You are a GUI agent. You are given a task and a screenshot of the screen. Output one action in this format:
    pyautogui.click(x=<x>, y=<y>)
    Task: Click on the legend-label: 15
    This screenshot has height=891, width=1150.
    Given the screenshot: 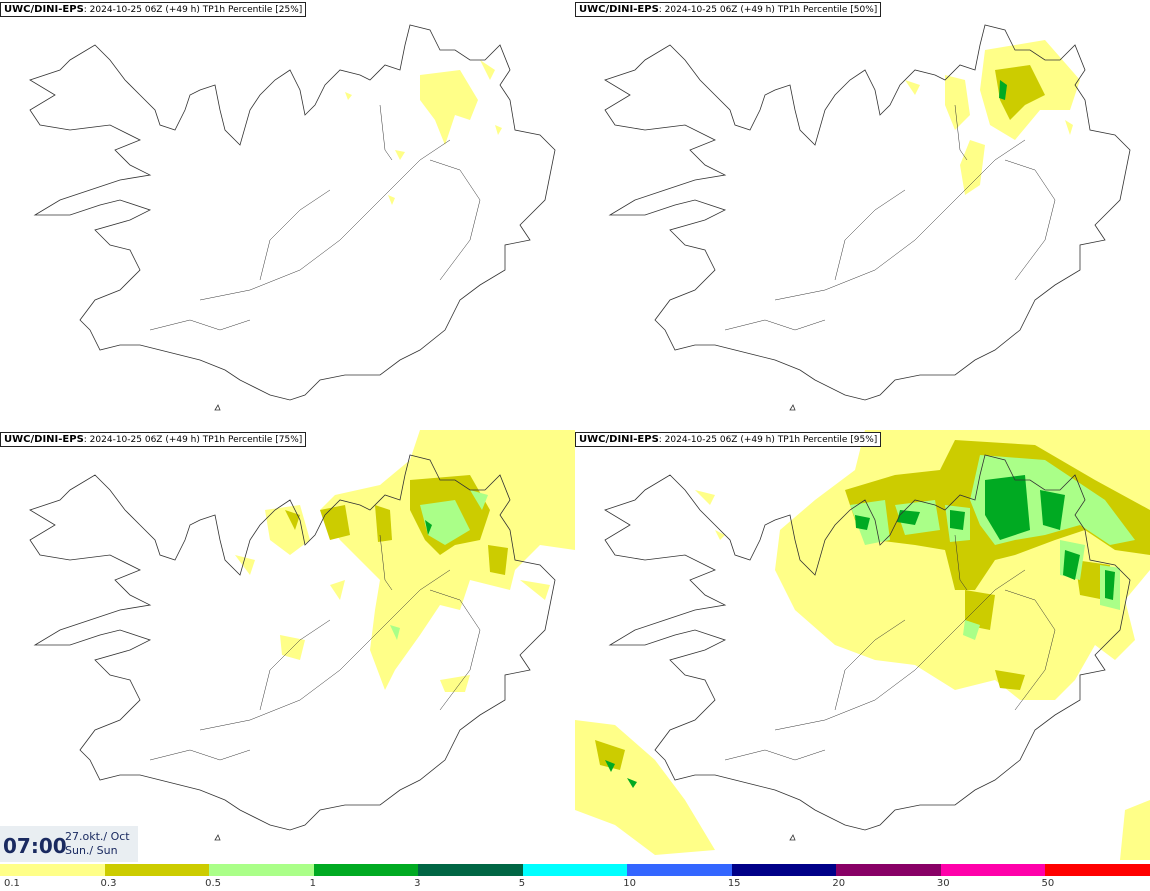 What is the action you would take?
    pyautogui.click(x=734, y=883)
    